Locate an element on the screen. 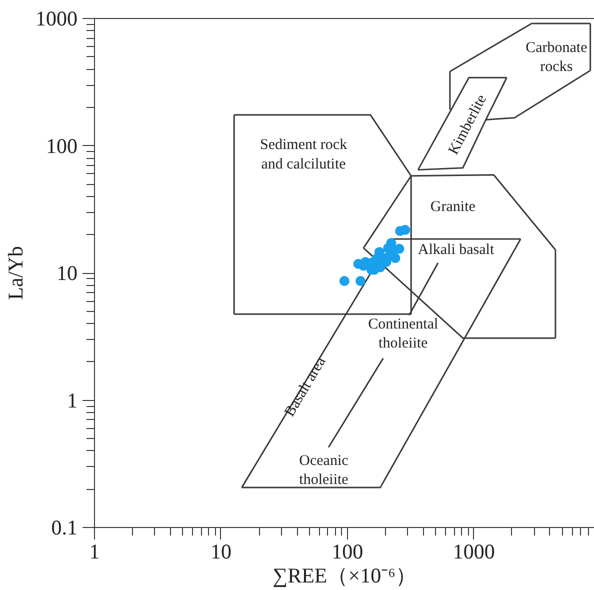  y-axis-title: La/Yb is located at coordinates (16, 273).